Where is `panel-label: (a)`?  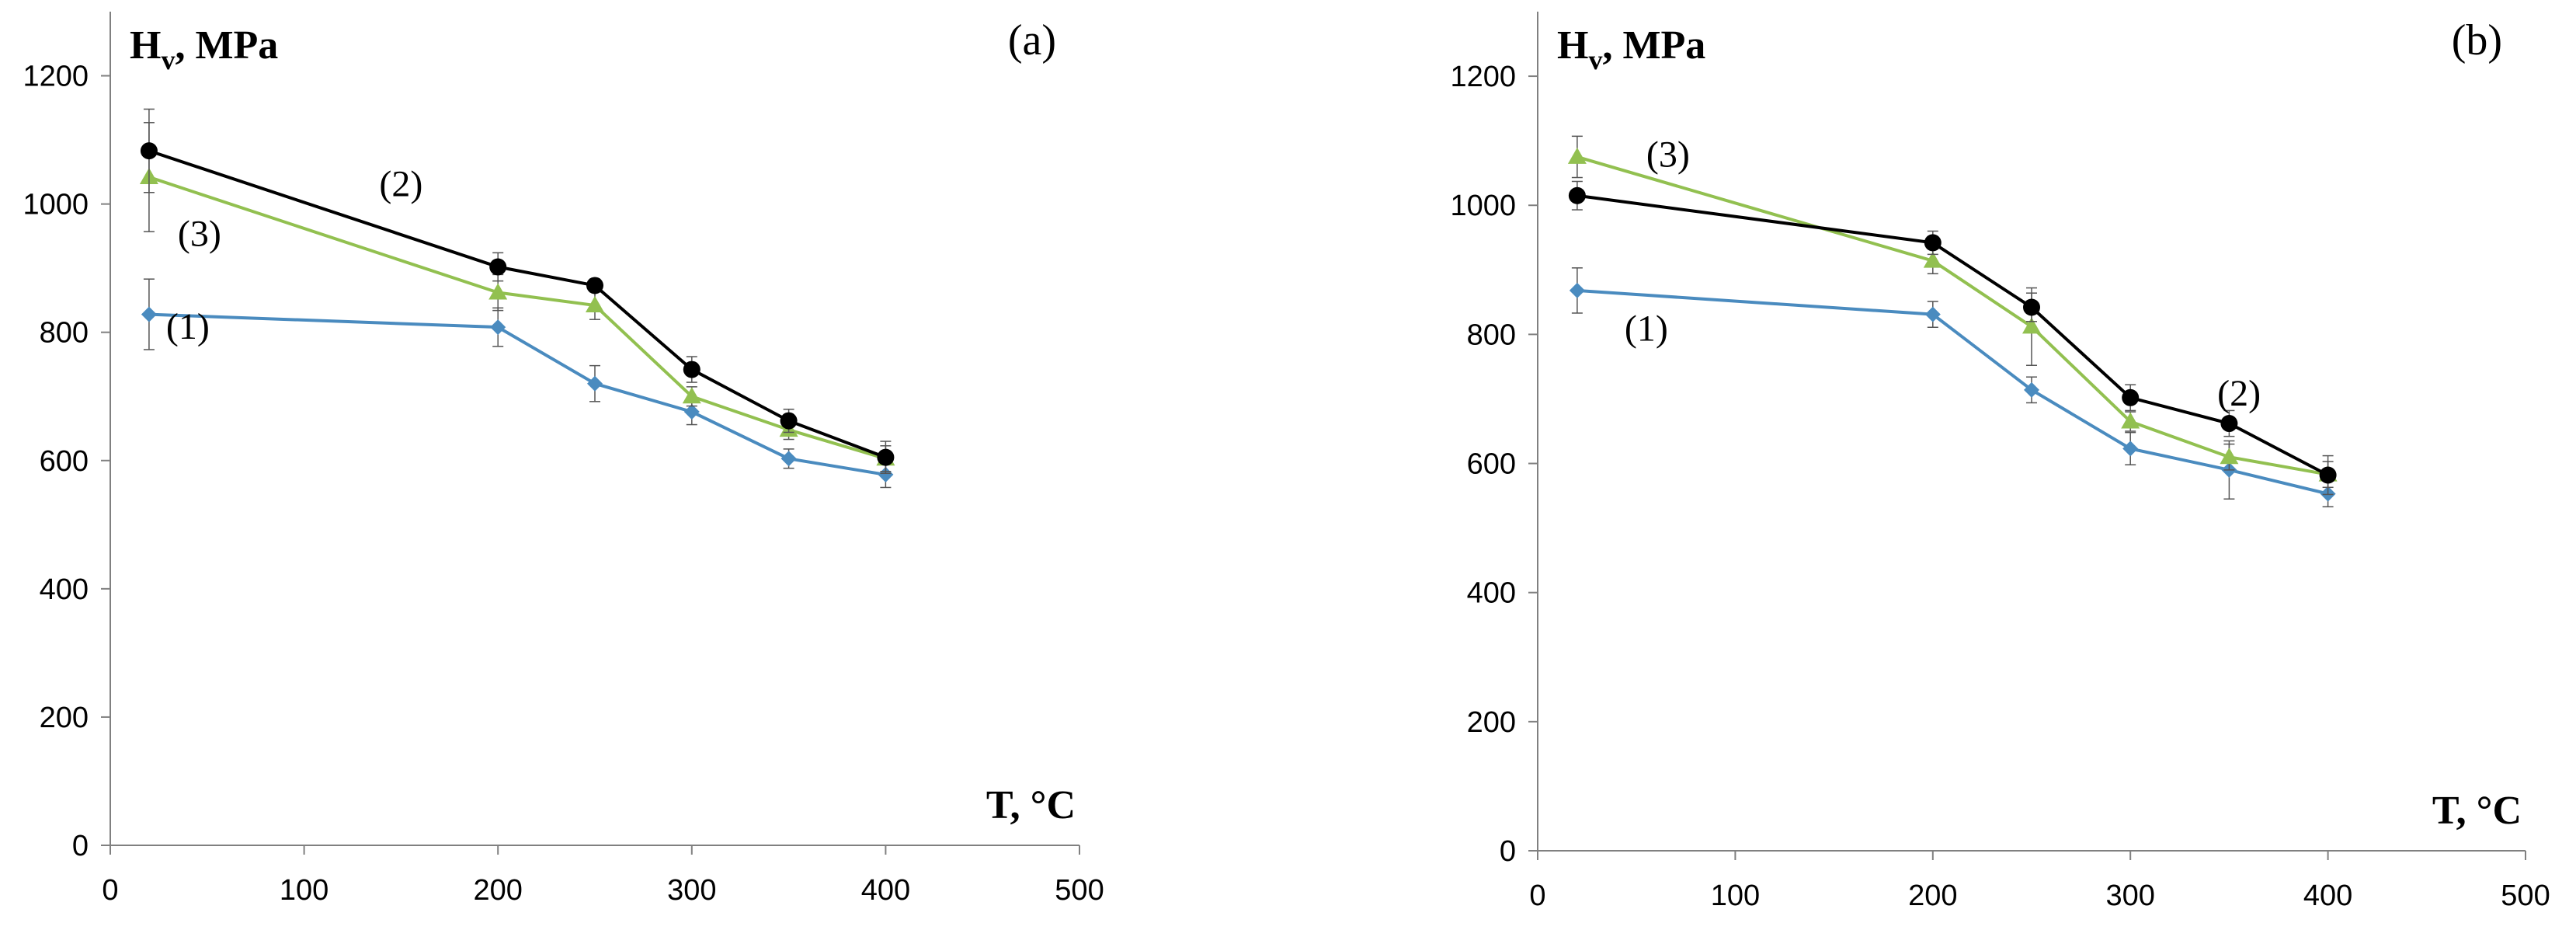 panel-label: (a) is located at coordinates (1032, 40).